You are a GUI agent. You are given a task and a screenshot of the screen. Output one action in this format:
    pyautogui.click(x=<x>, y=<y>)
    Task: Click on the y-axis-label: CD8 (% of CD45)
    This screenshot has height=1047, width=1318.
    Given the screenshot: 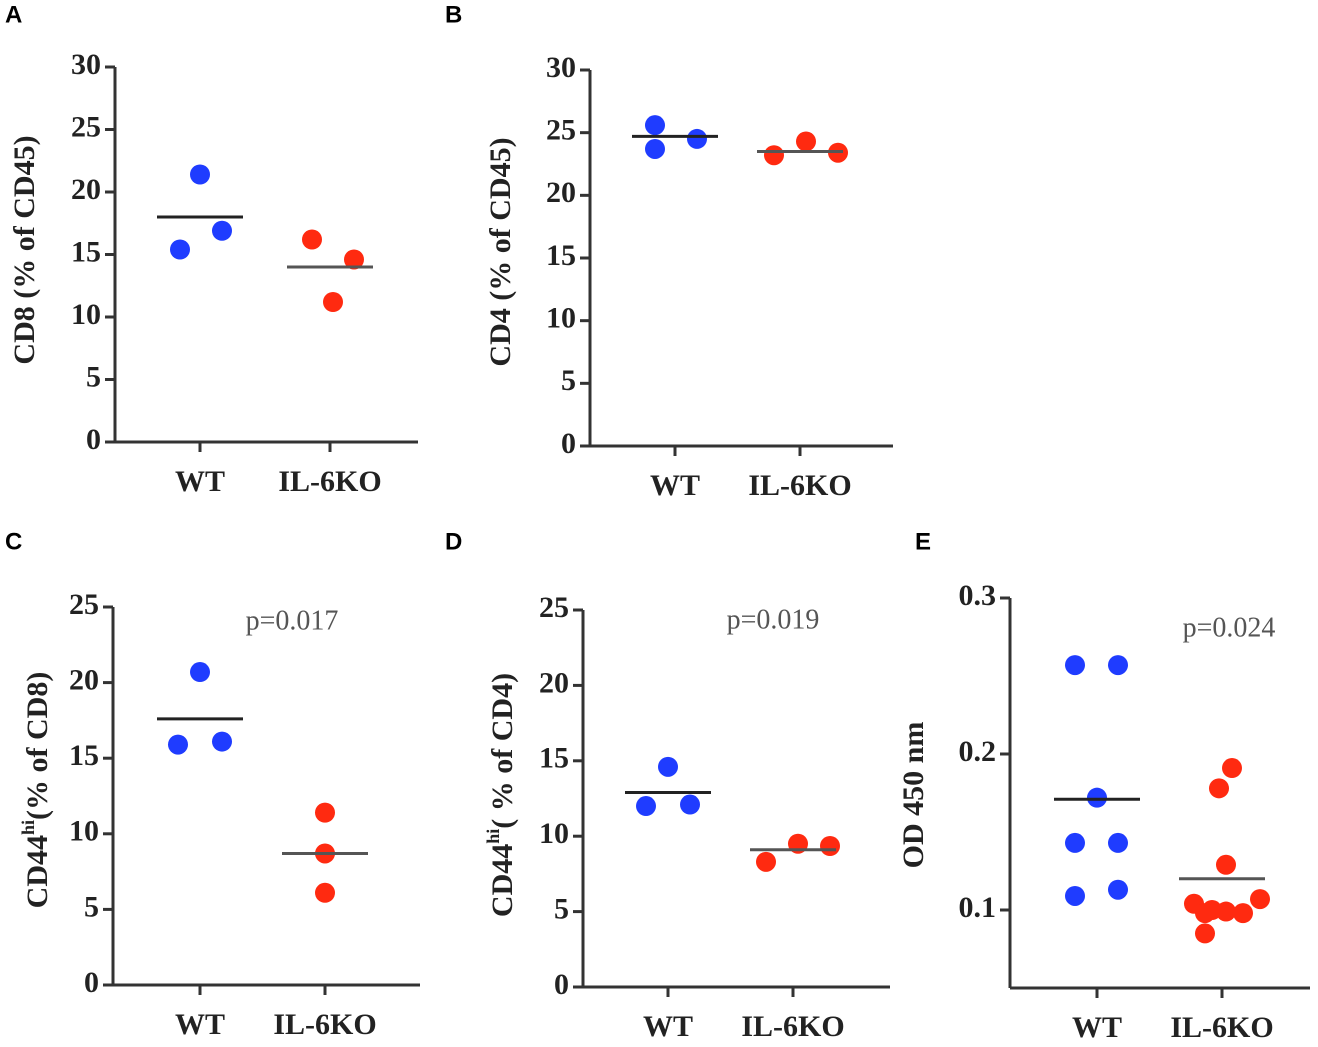 What is the action you would take?
    pyautogui.click(x=24, y=249)
    